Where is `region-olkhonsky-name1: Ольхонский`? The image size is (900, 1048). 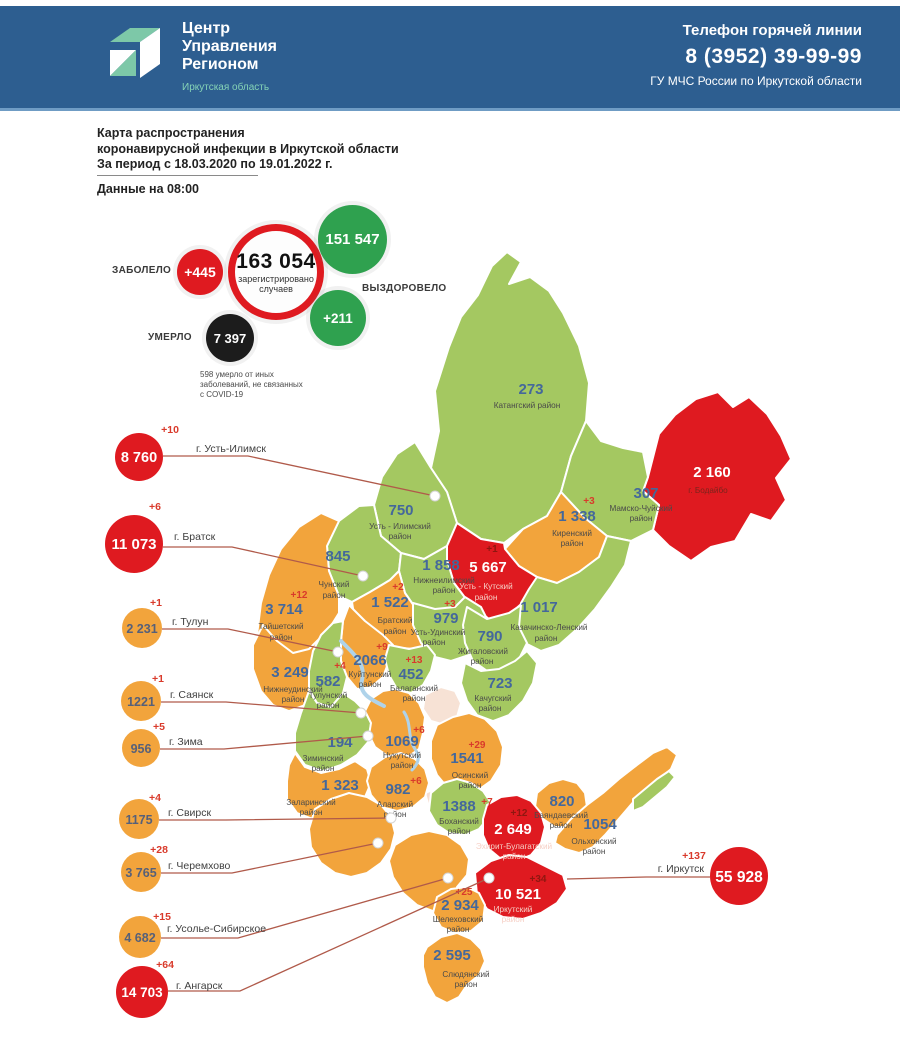 region-olkhonsky-name1: Ольхонский is located at coordinates (593, 841).